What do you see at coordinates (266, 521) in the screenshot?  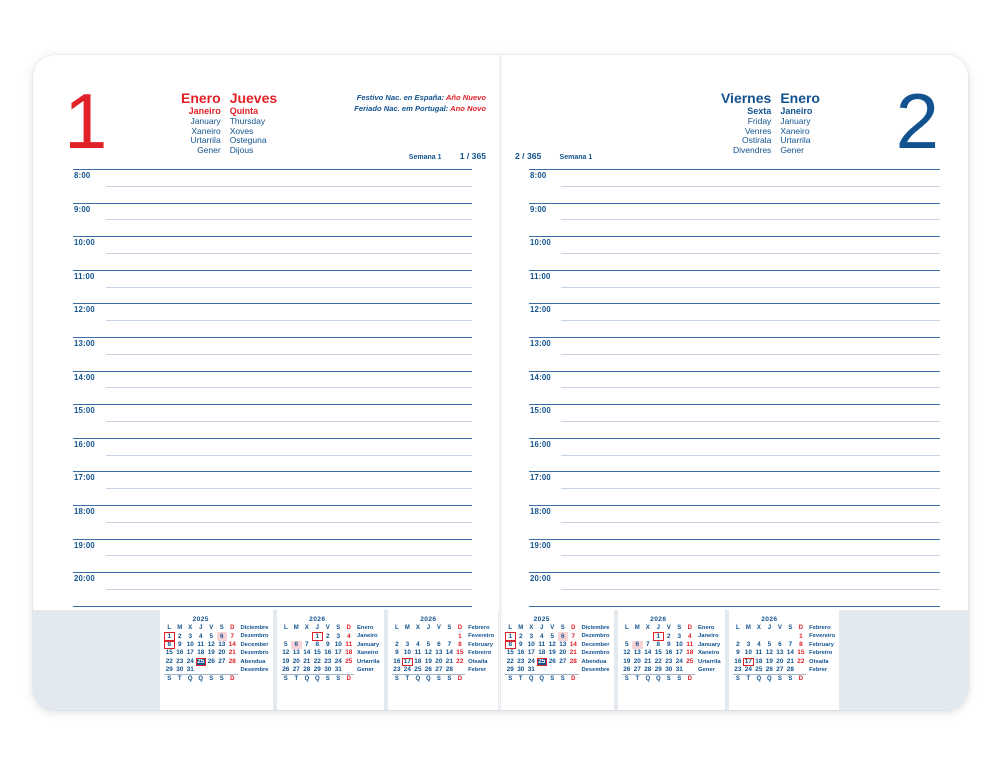 I see `hour-row: 18:00` at bounding box center [266, 521].